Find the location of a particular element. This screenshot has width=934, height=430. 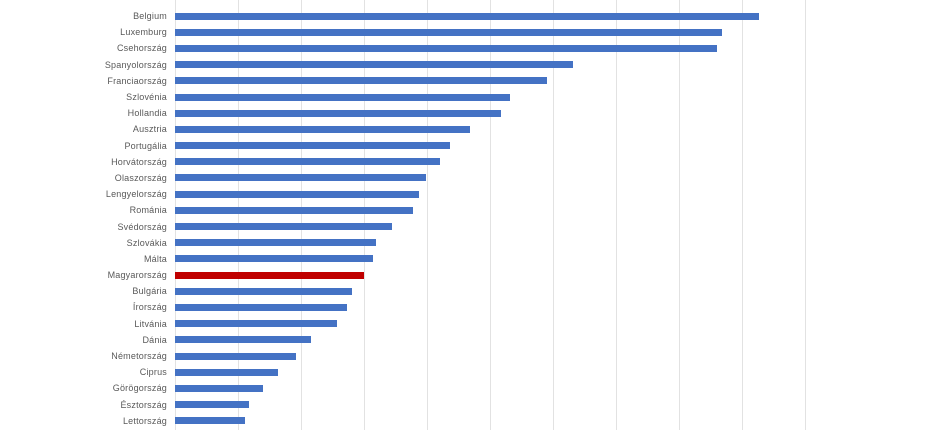

category-label: Bulgária is located at coordinates (149, 291).